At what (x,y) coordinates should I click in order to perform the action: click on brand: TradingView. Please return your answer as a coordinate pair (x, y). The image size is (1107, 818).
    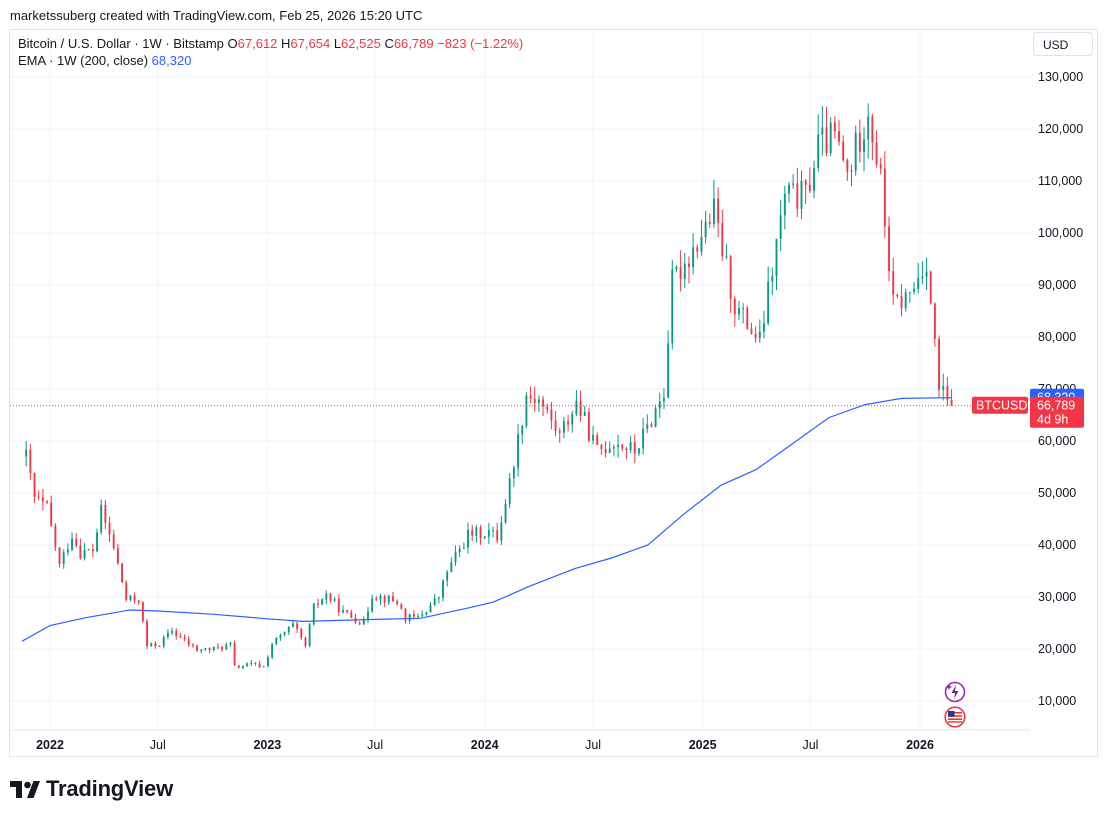
    Looking at the image, I should click on (91, 789).